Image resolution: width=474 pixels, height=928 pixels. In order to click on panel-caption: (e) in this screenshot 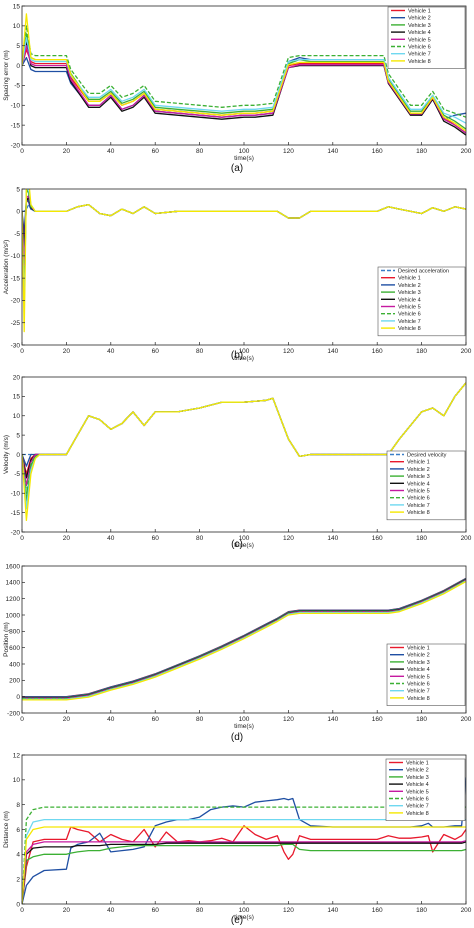, I will do `click(237, 920)`.